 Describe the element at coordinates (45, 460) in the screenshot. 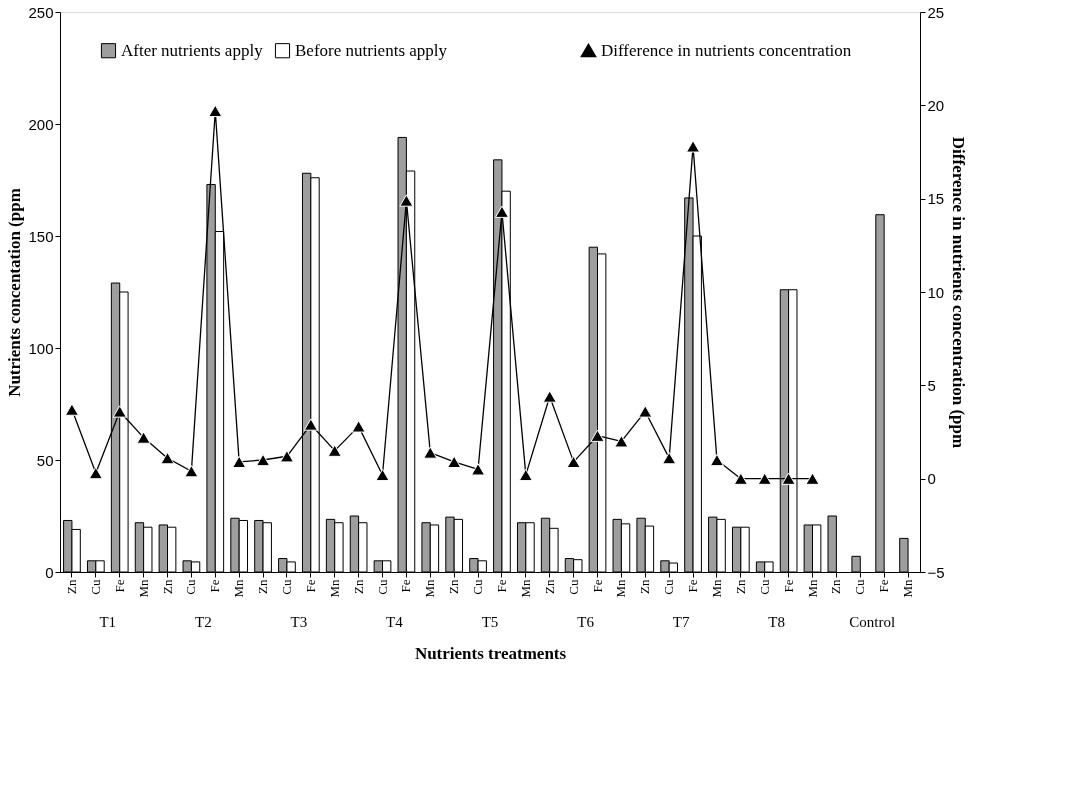

I see `y-tick-label: 50` at that location.